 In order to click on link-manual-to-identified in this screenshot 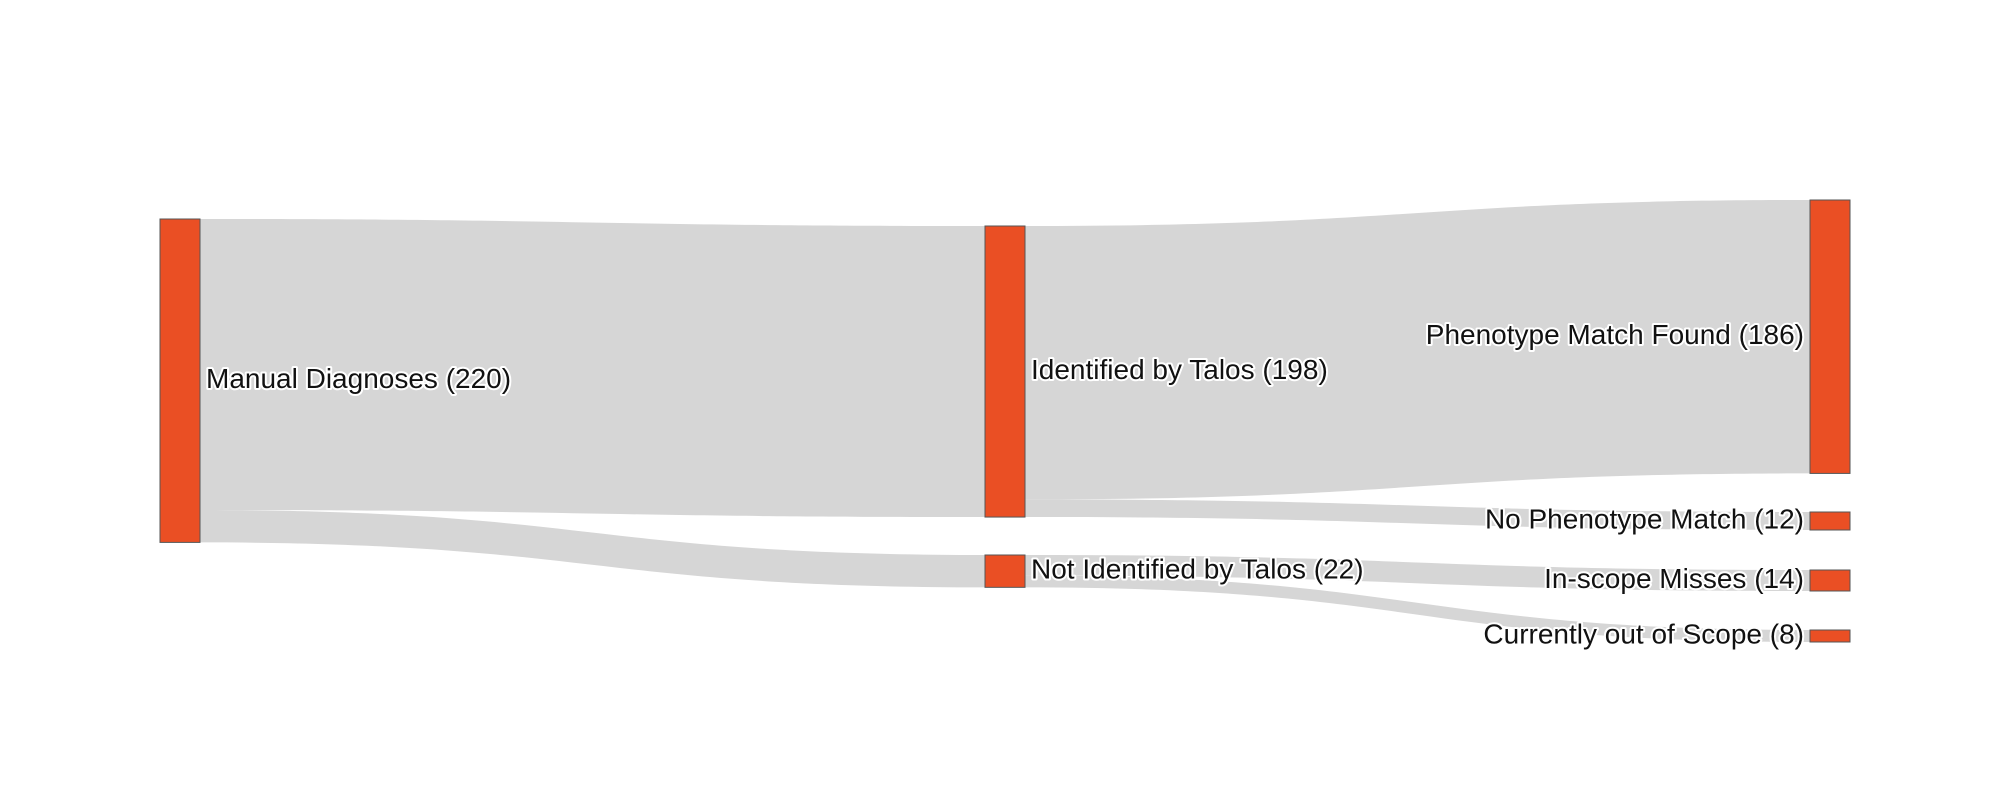, I will do `click(592, 368)`.